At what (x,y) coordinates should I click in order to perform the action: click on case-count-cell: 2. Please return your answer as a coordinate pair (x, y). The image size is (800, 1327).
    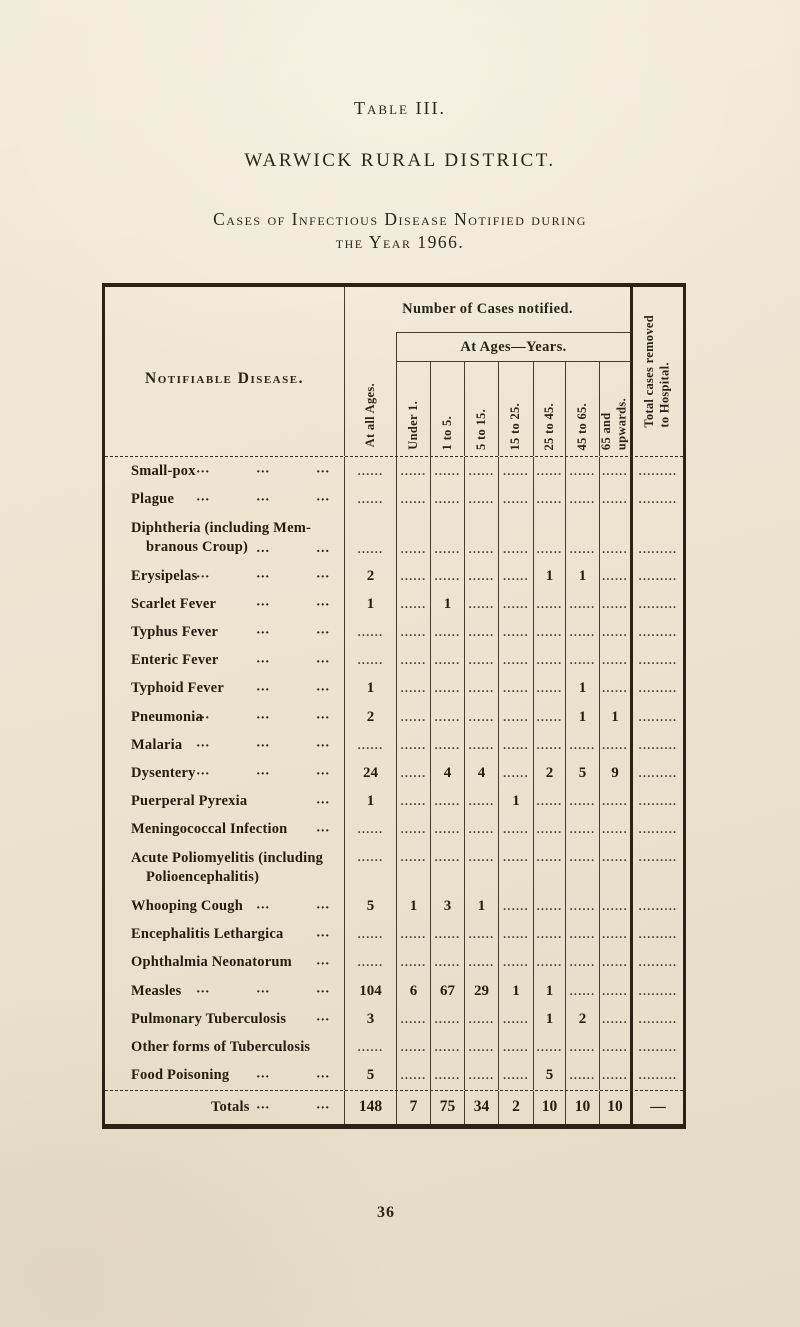
    Looking at the image, I should click on (516, 1107).